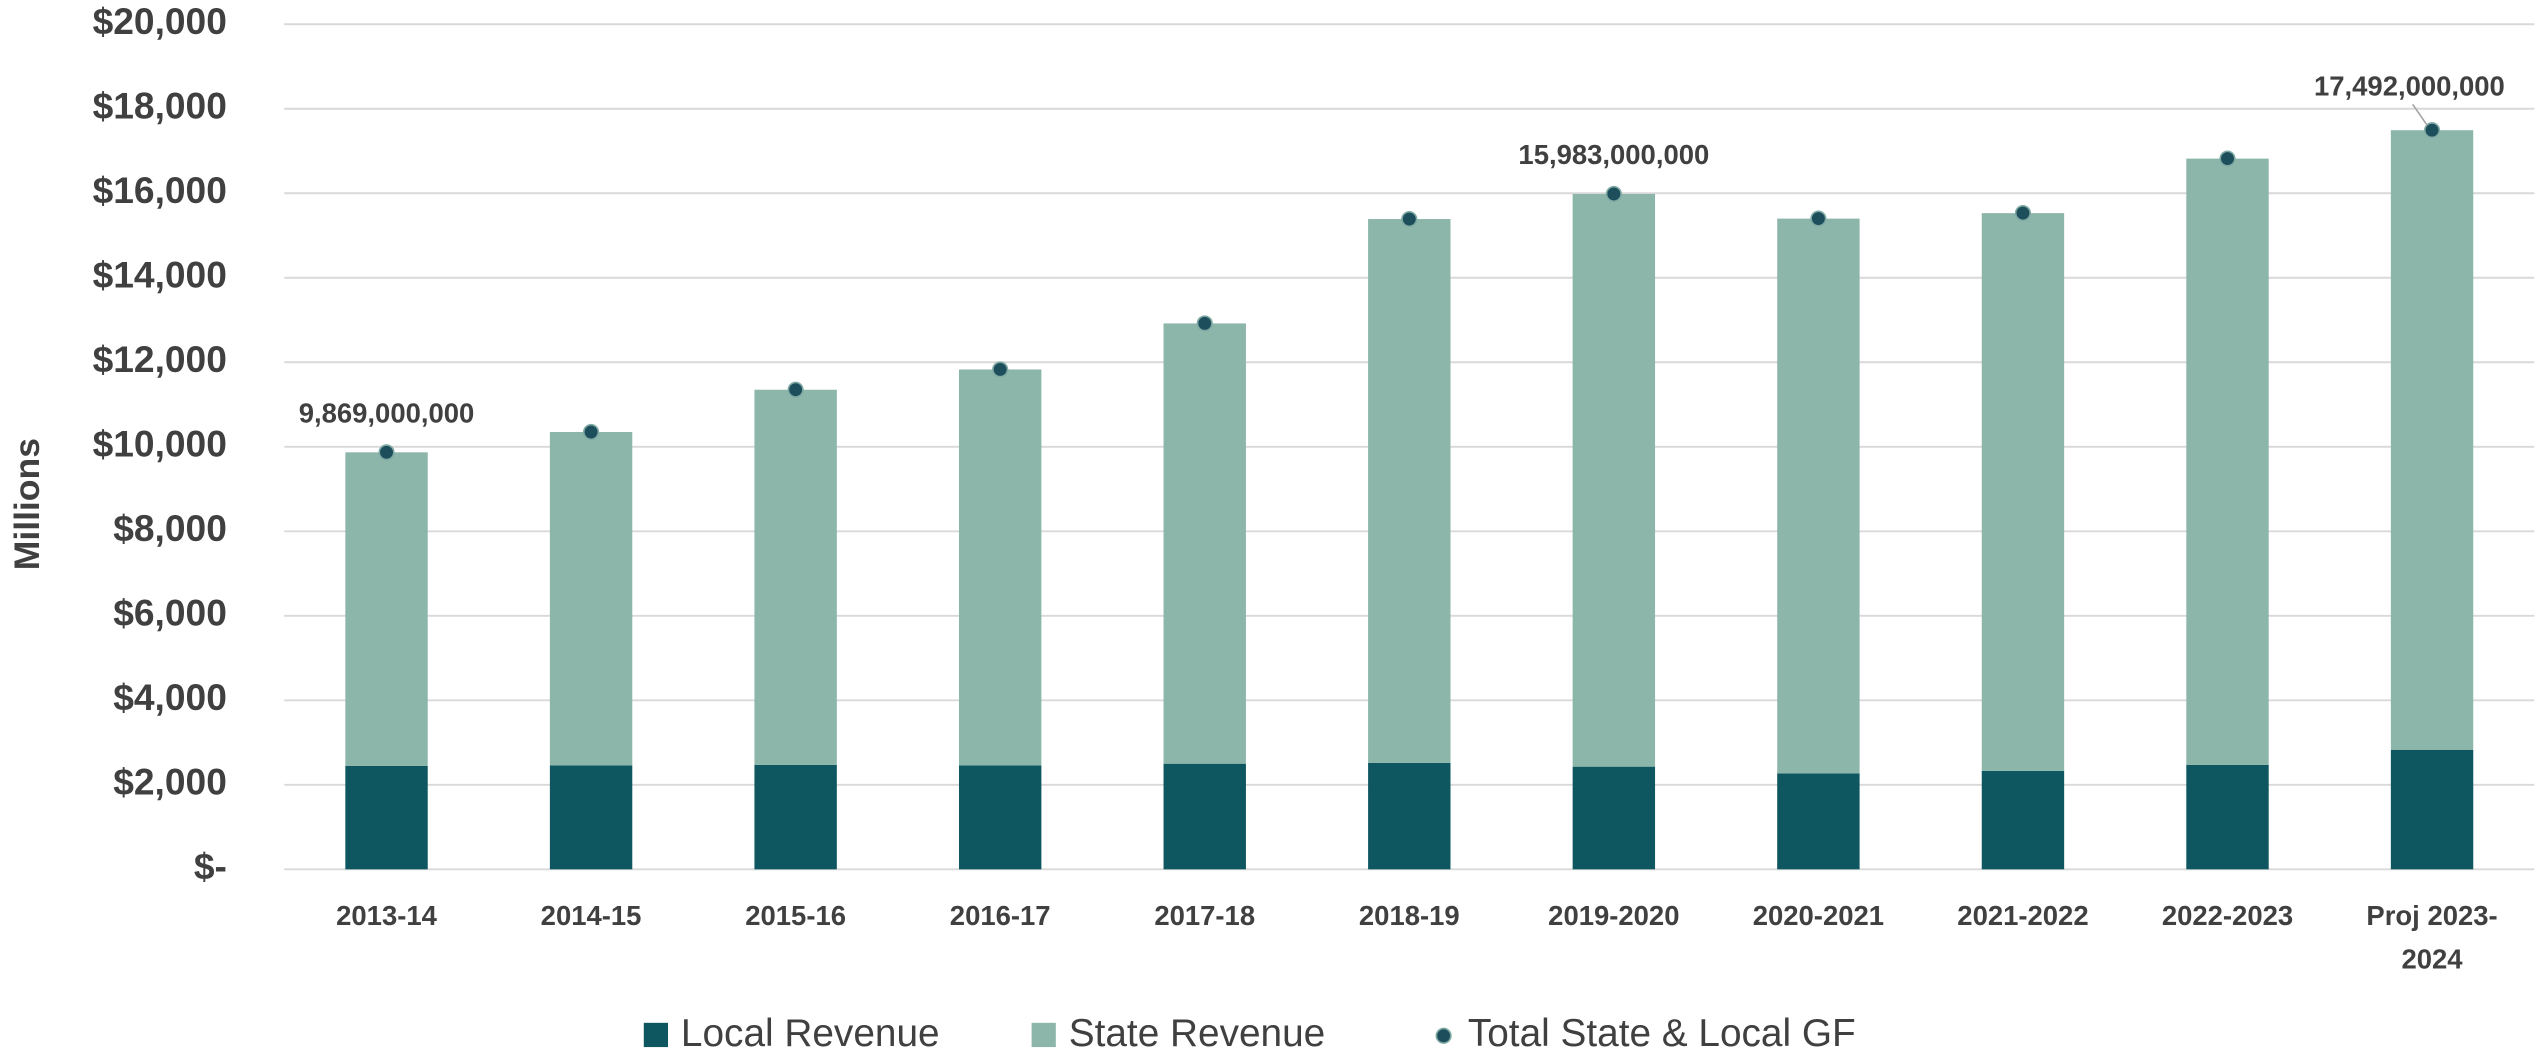 This screenshot has height=1060, width=2535. Describe the element at coordinates (160, 275) in the screenshot. I see `y-tick-label: $14,000` at that location.